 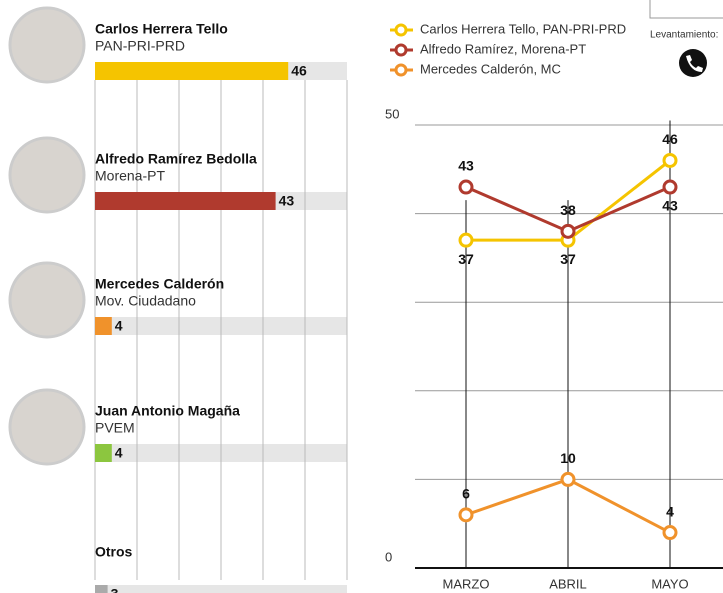 I want to click on x-tick-label: MAYO, so click(x=669, y=583).